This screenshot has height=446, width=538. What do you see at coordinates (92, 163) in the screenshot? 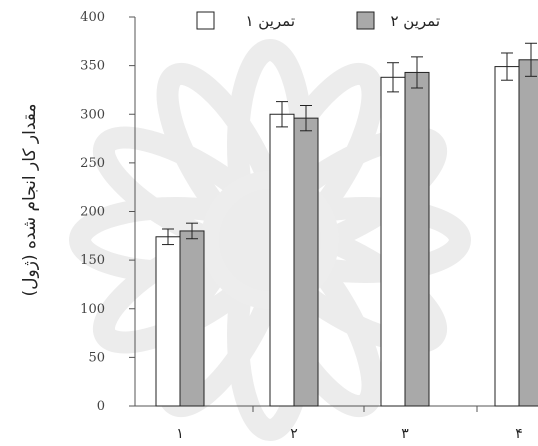
I see `y-tick-label: 250` at bounding box center [92, 163].